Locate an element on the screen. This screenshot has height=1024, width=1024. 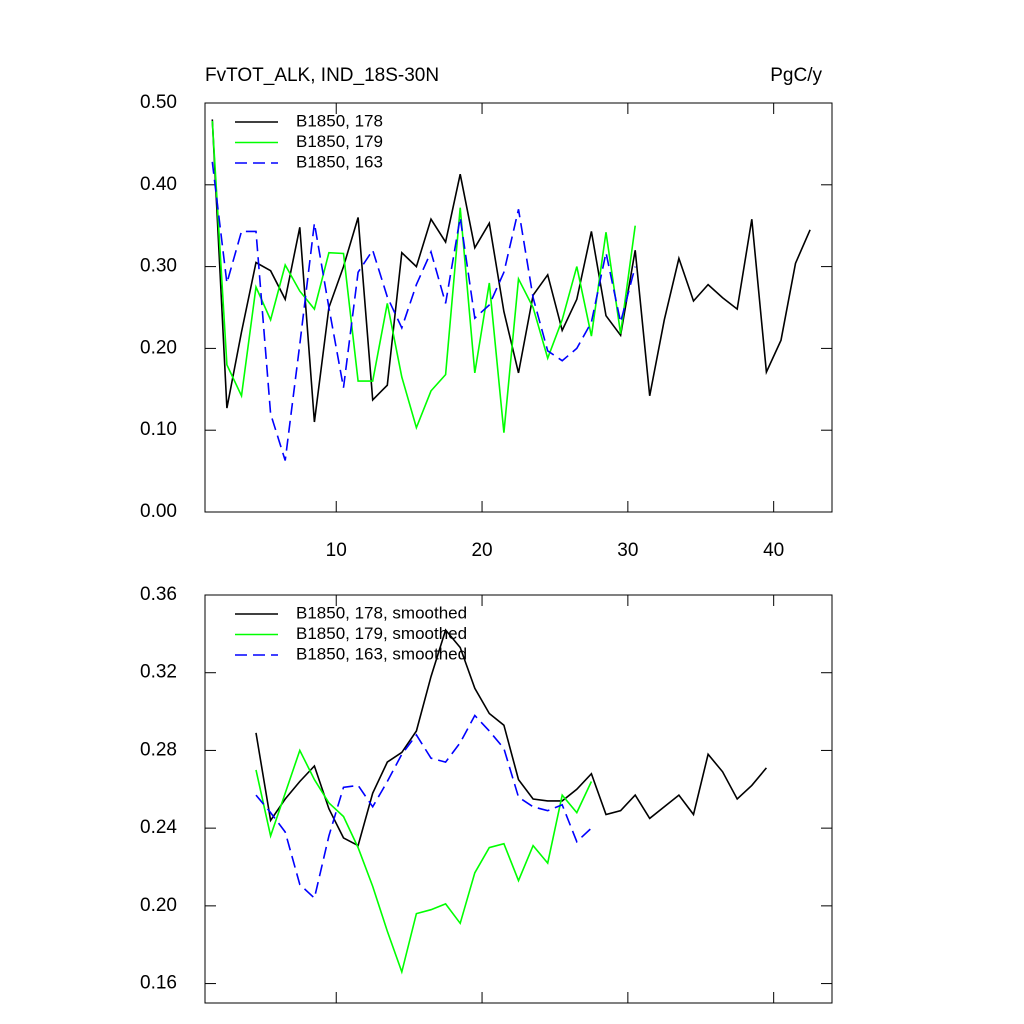
units-label: PgC/y is located at coordinates (796, 75).